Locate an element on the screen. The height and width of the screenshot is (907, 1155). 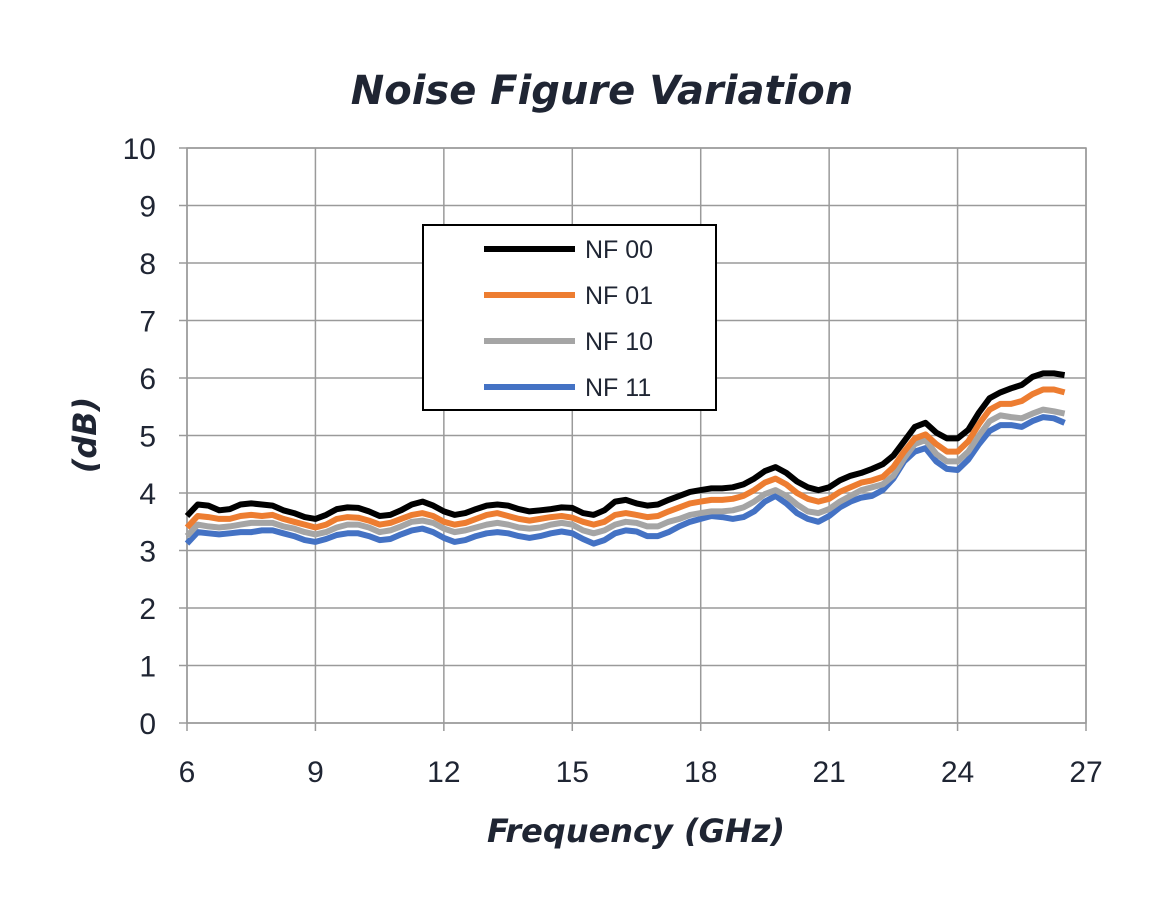
y-tick-label: 10 is located at coordinates (139, 149).